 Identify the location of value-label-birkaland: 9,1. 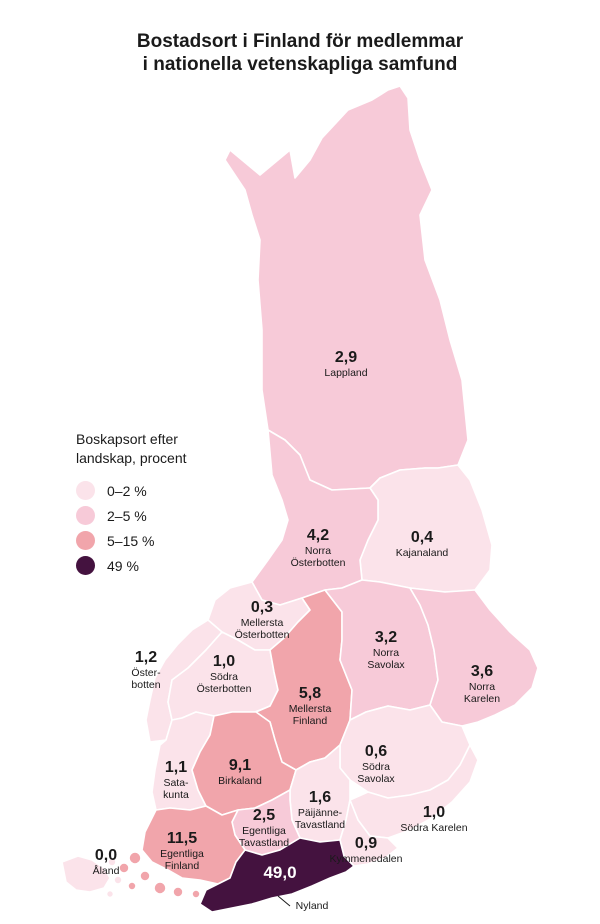
(240, 765).